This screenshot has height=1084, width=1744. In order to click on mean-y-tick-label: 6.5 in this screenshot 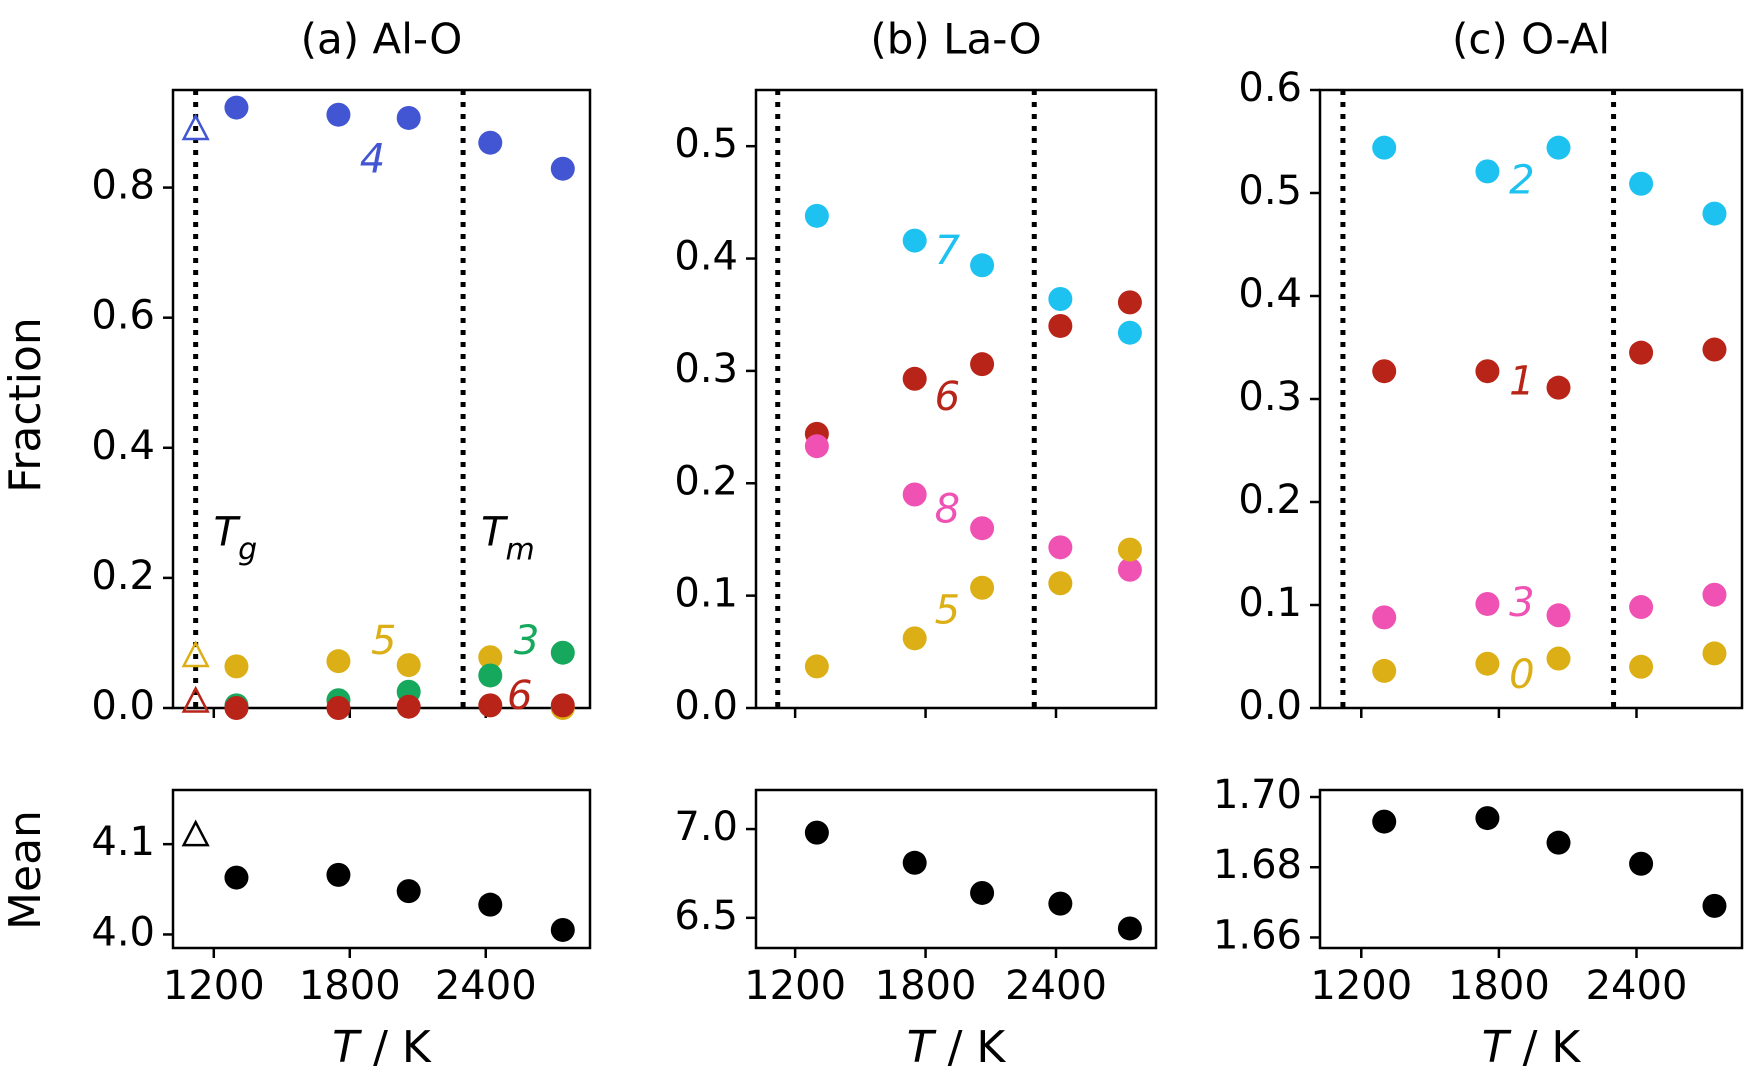, I will do `click(706, 916)`.